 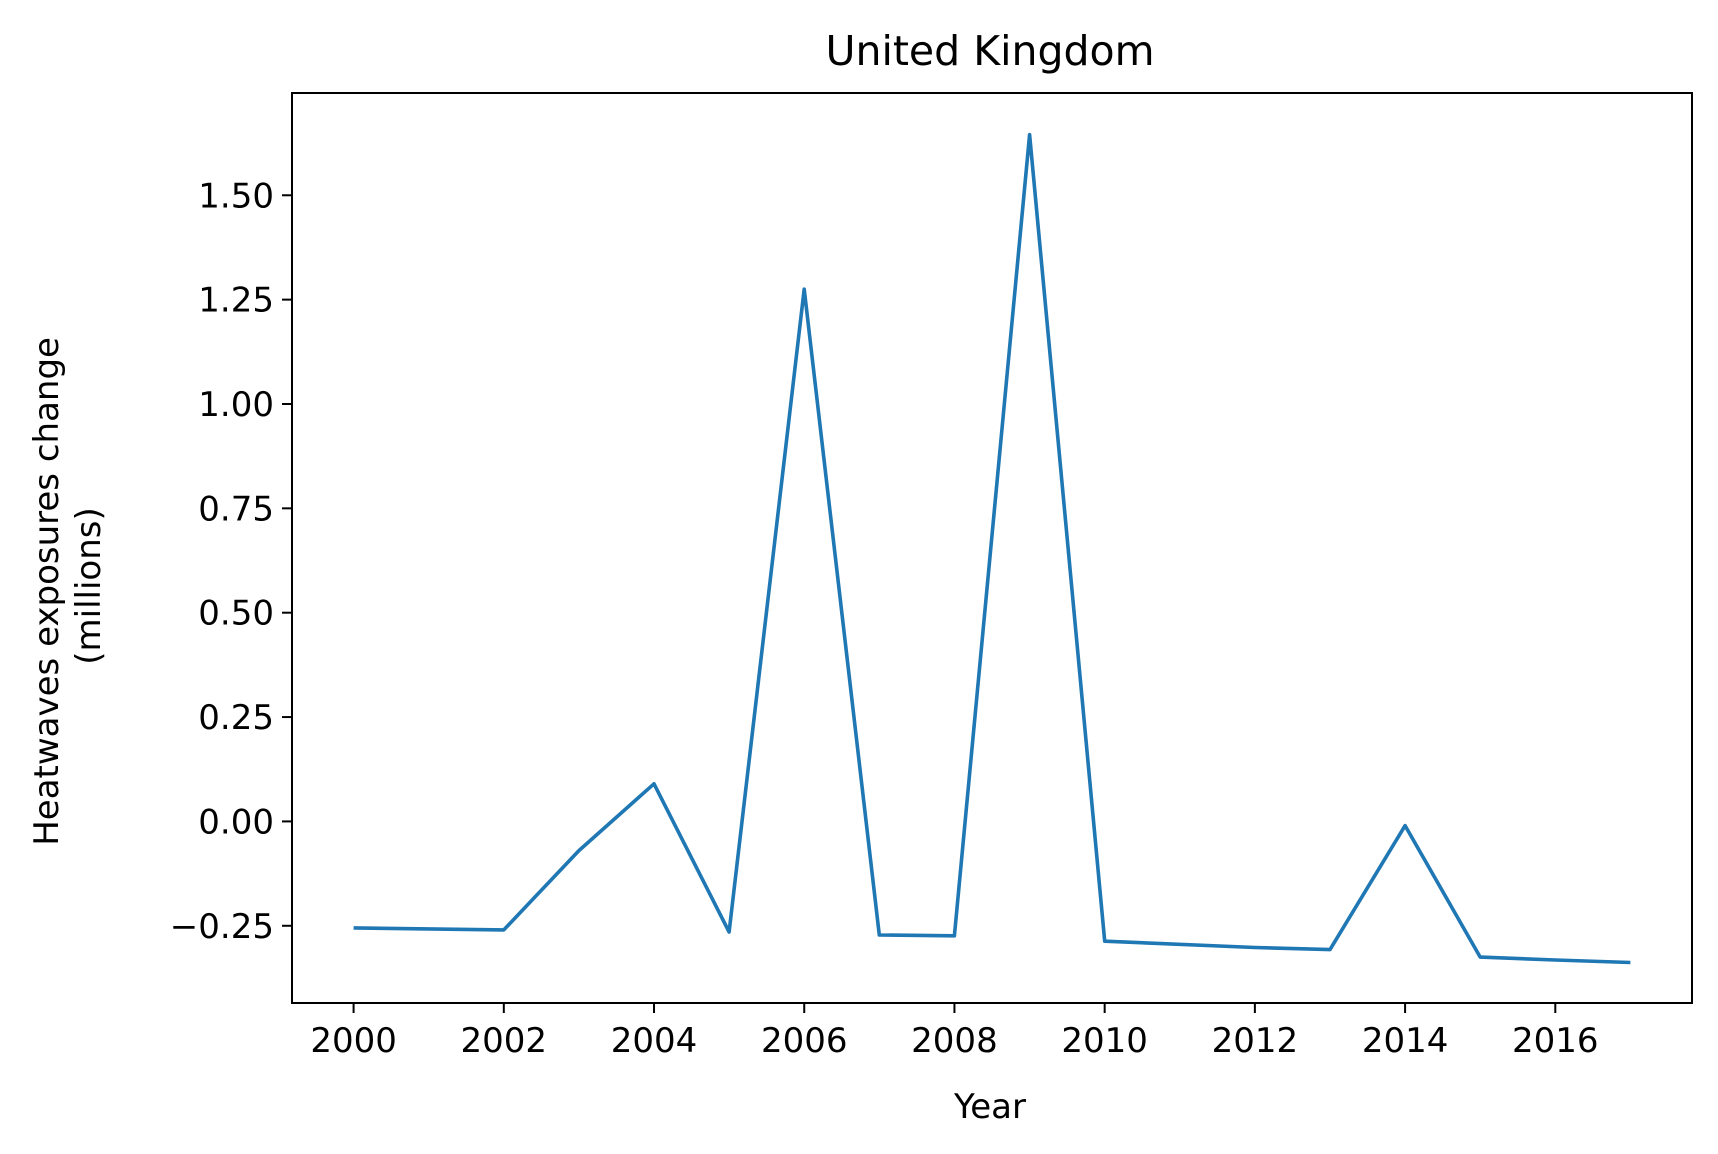 What do you see at coordinates (47, 591) in the screenshot?
I see `y-axis-label-line-1: Heatwaves exposures change` at bounding box center [47, 591].